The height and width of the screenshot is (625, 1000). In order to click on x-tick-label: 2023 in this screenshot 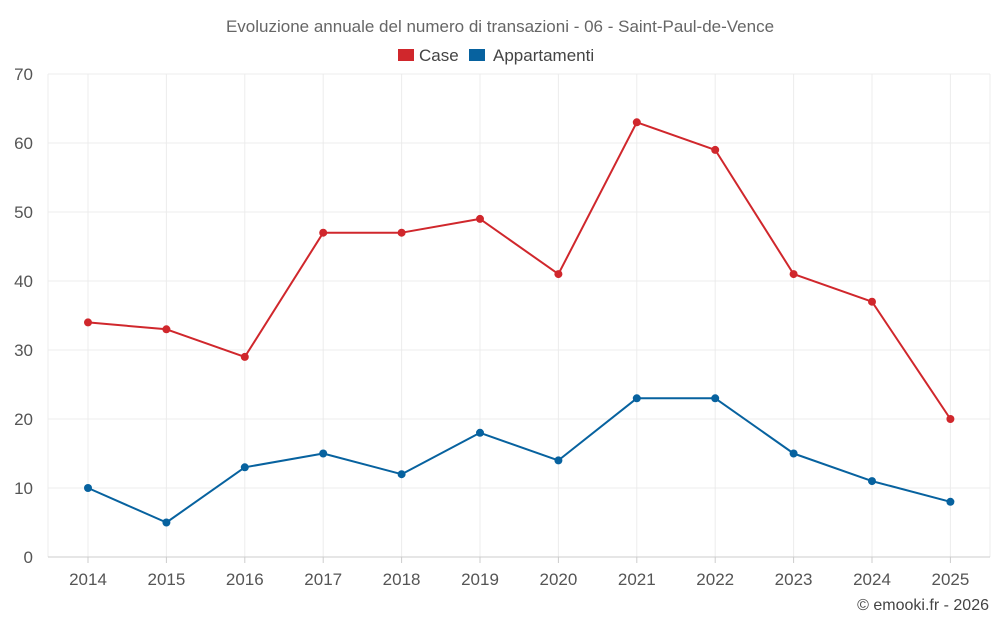, I will do `click(794, 579)`.